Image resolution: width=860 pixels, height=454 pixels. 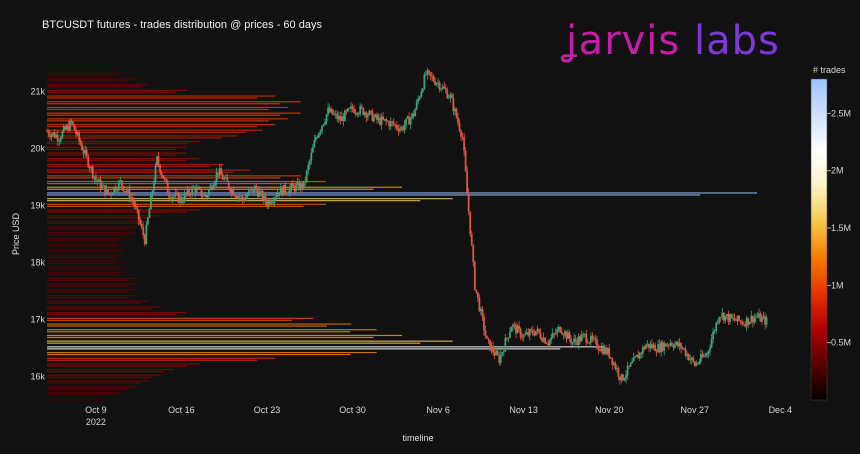 What do you see at coordinates (37, 376) in the screenshot?
I see `y-tick-label: 16k` at bounding box center [37, 376].